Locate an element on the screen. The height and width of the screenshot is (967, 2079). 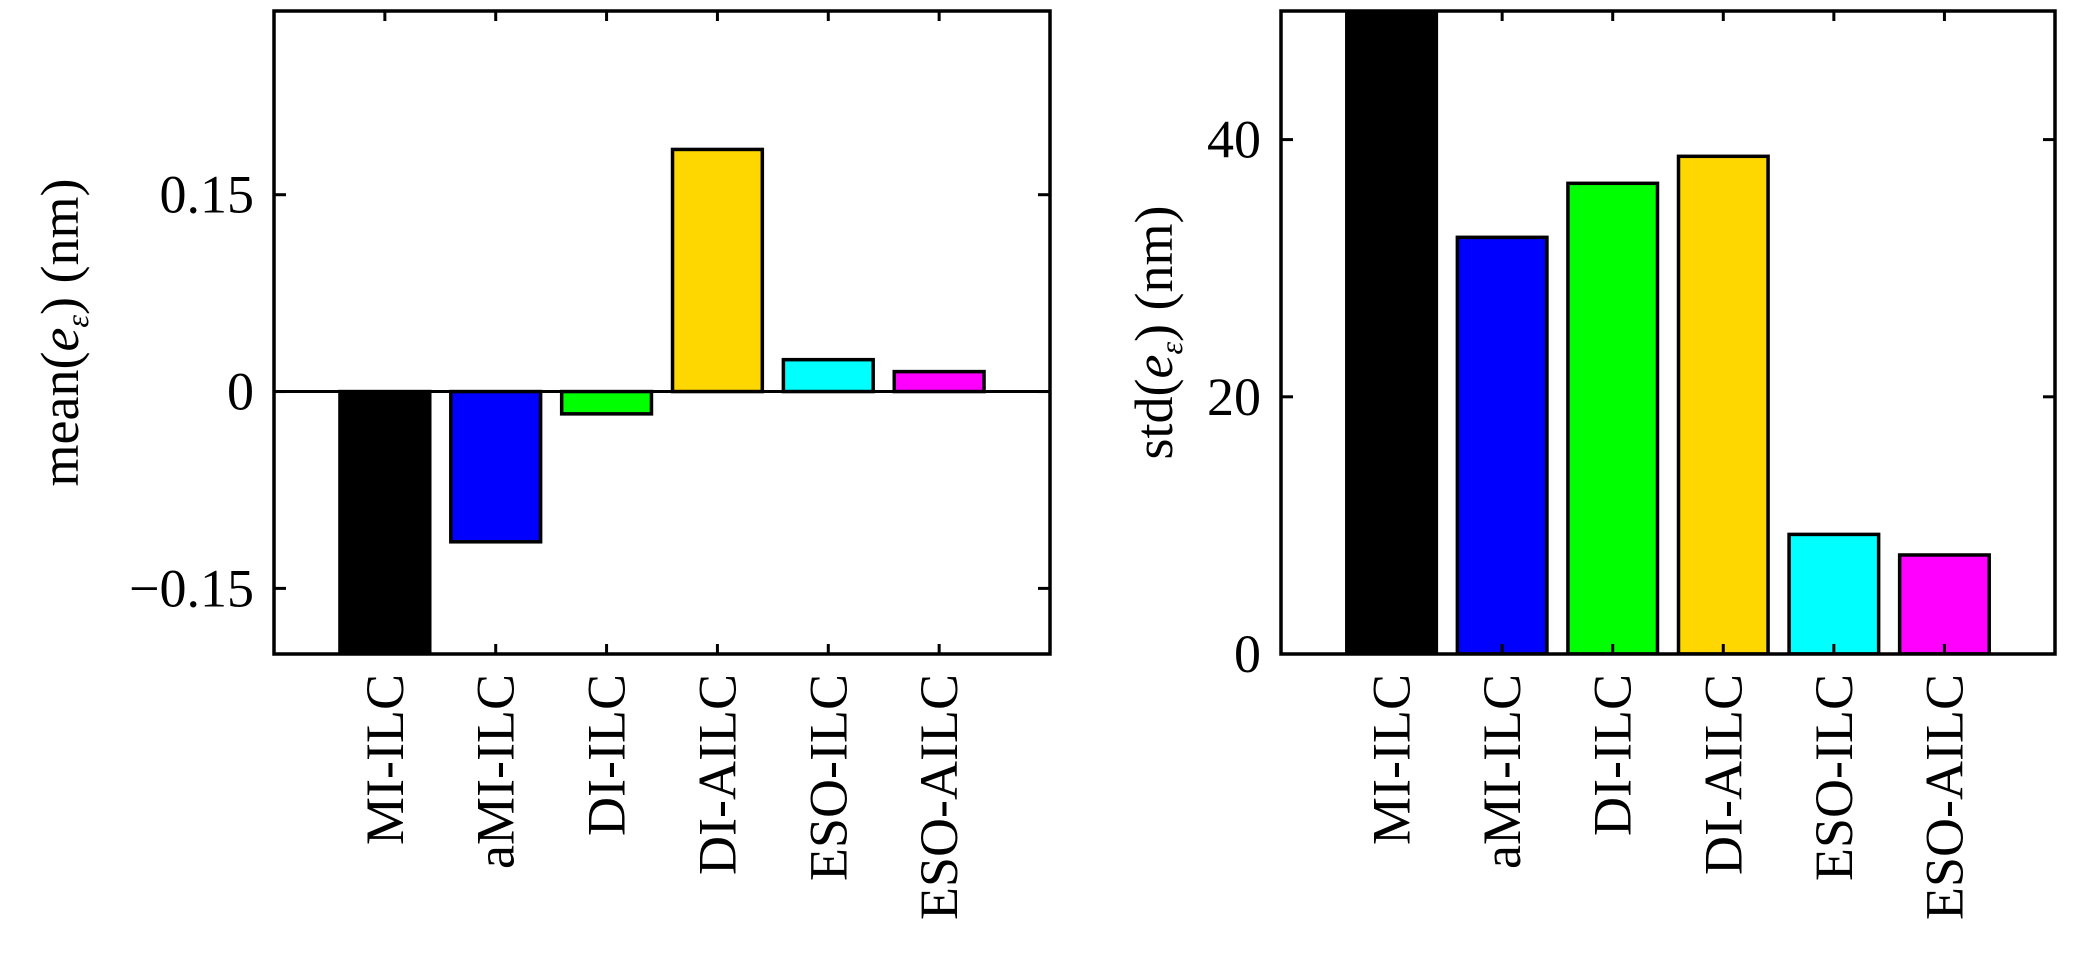
y-tick-label: −0.15 is located at coordinates (191, 588).